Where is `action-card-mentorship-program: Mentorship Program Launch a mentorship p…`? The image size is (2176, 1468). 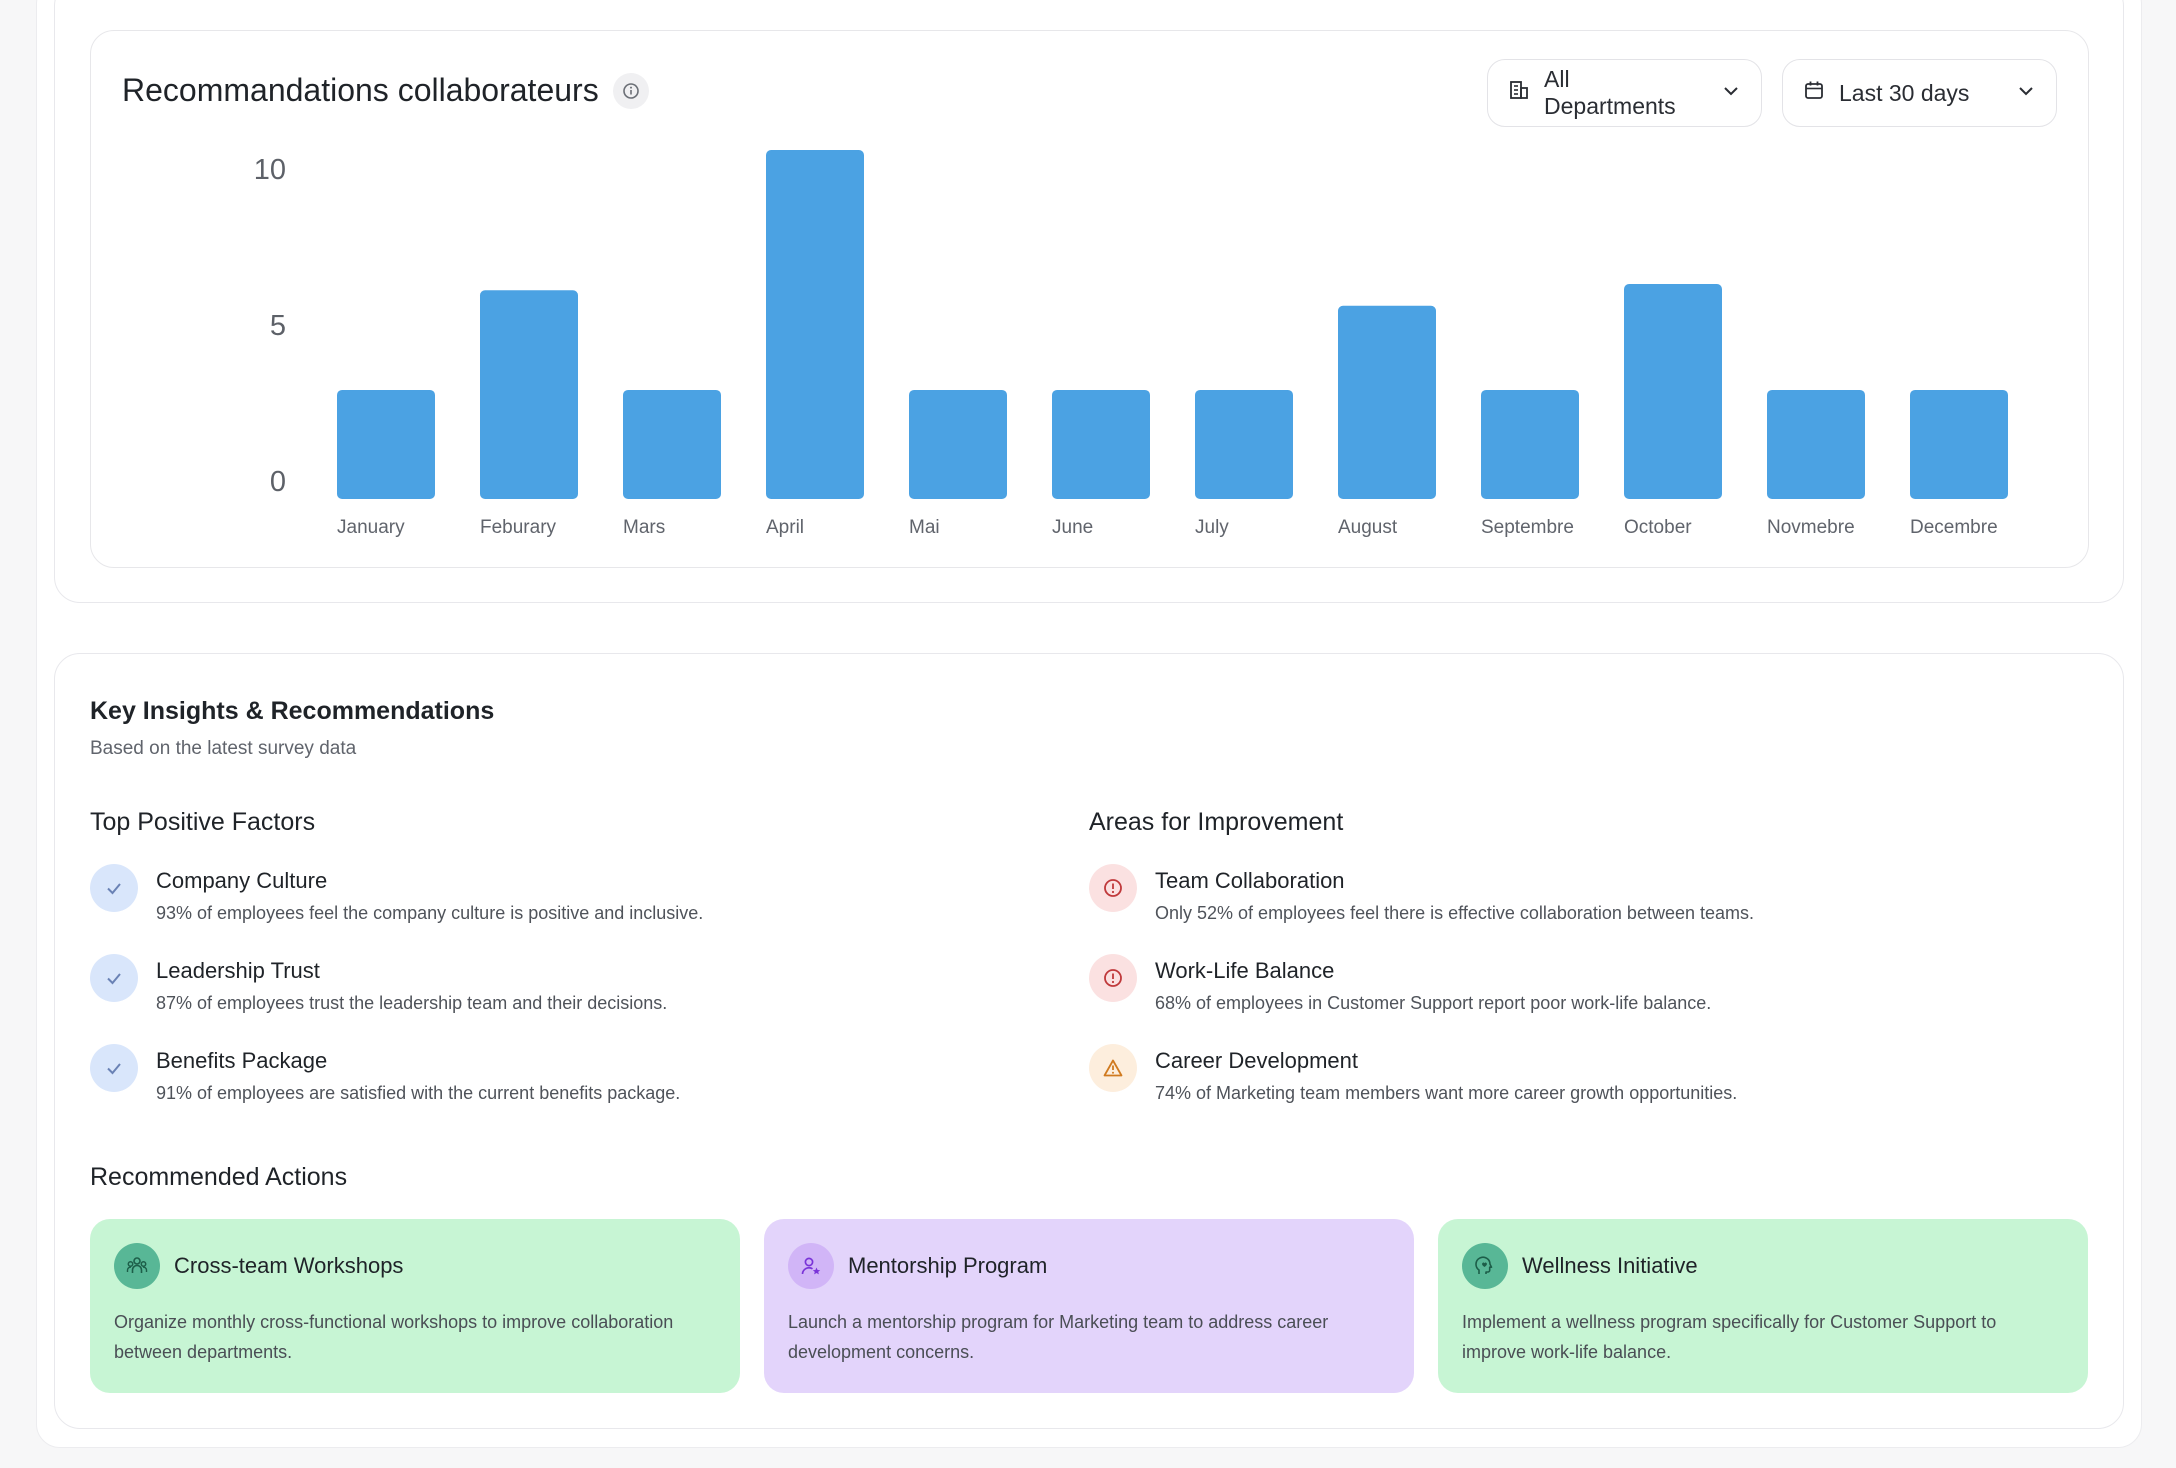 action-card-mentorship-program: Mentorship Program Launch a mentorship p… is located at coordinates (1089, 1306).